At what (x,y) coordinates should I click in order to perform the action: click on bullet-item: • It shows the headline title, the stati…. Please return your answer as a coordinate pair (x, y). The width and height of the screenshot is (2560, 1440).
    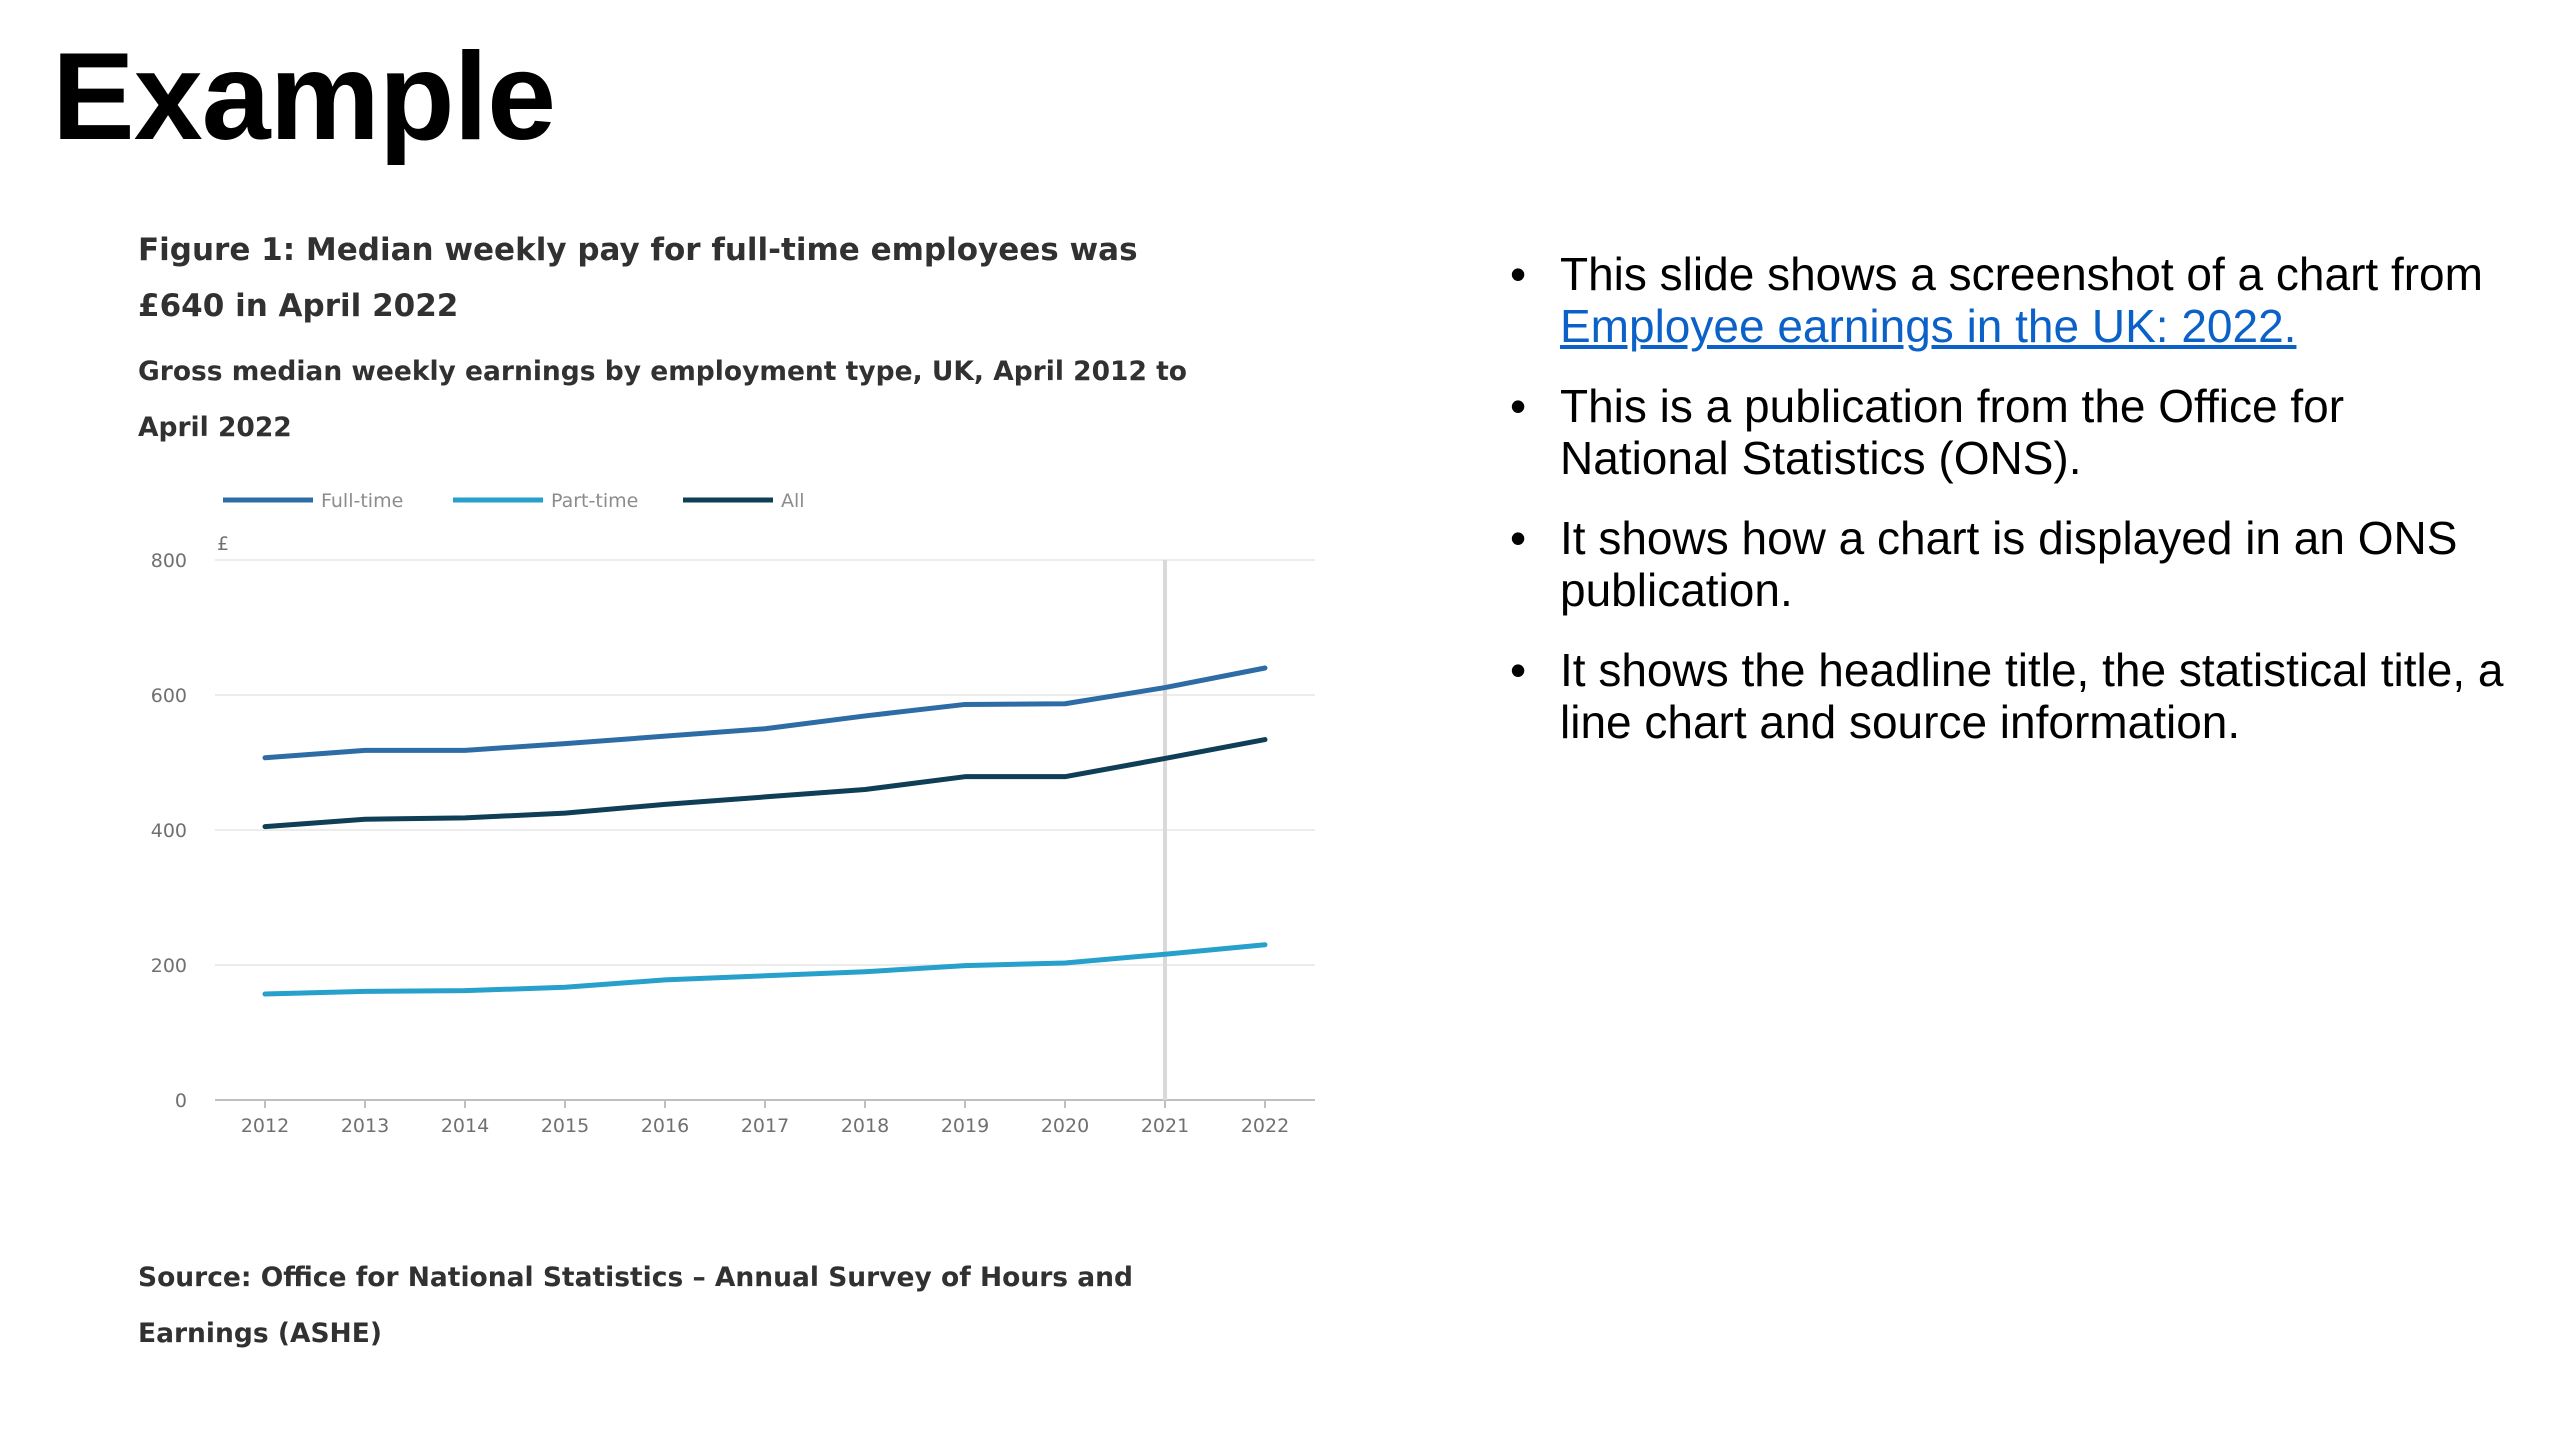
    Looking at the image, I should click on (2015, 696).